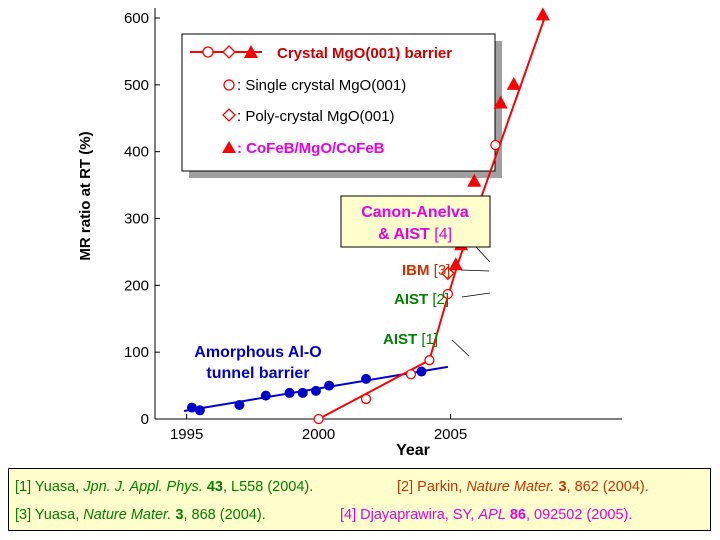 The height and width of the screenshot is (540, 720). I want to click on x-tick-label: 2000, so click(318, 434).